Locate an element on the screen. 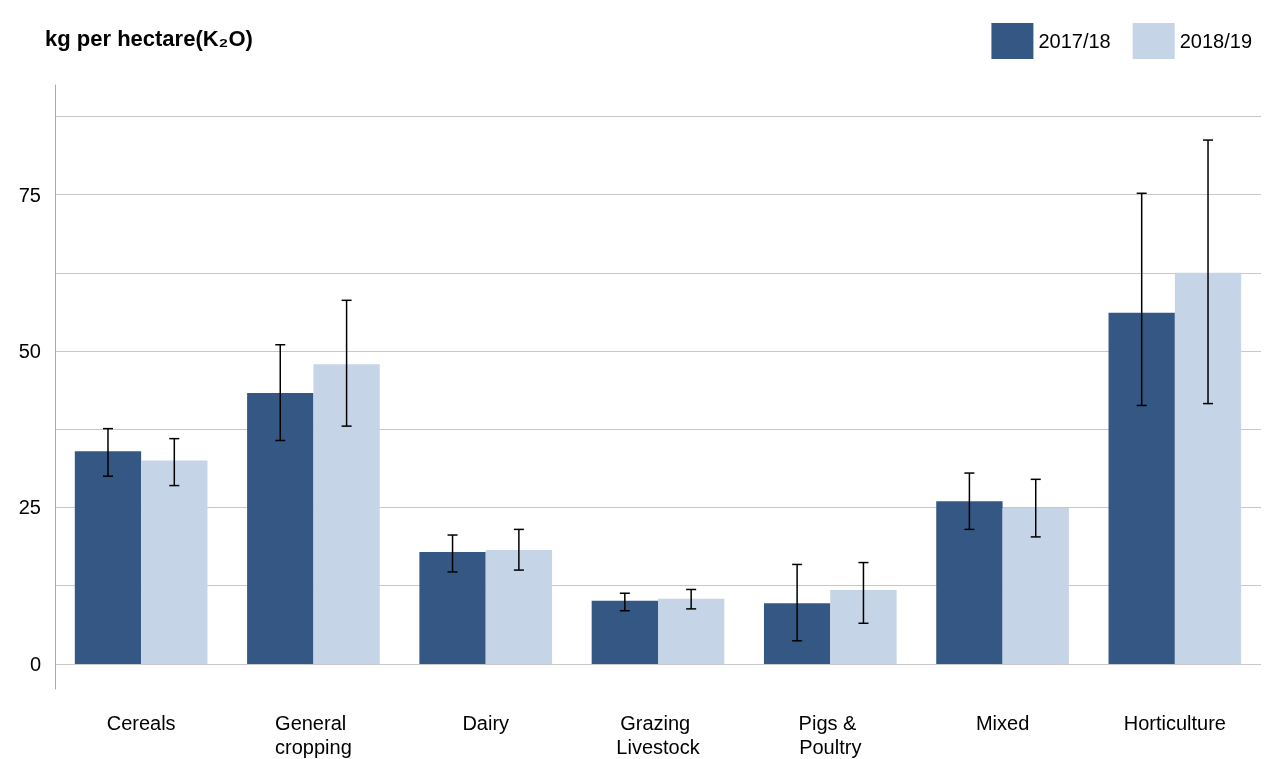 This screenshot has height=759, width=1265. x-tick-label: Horticulture is located at coordinates (1174, 723).